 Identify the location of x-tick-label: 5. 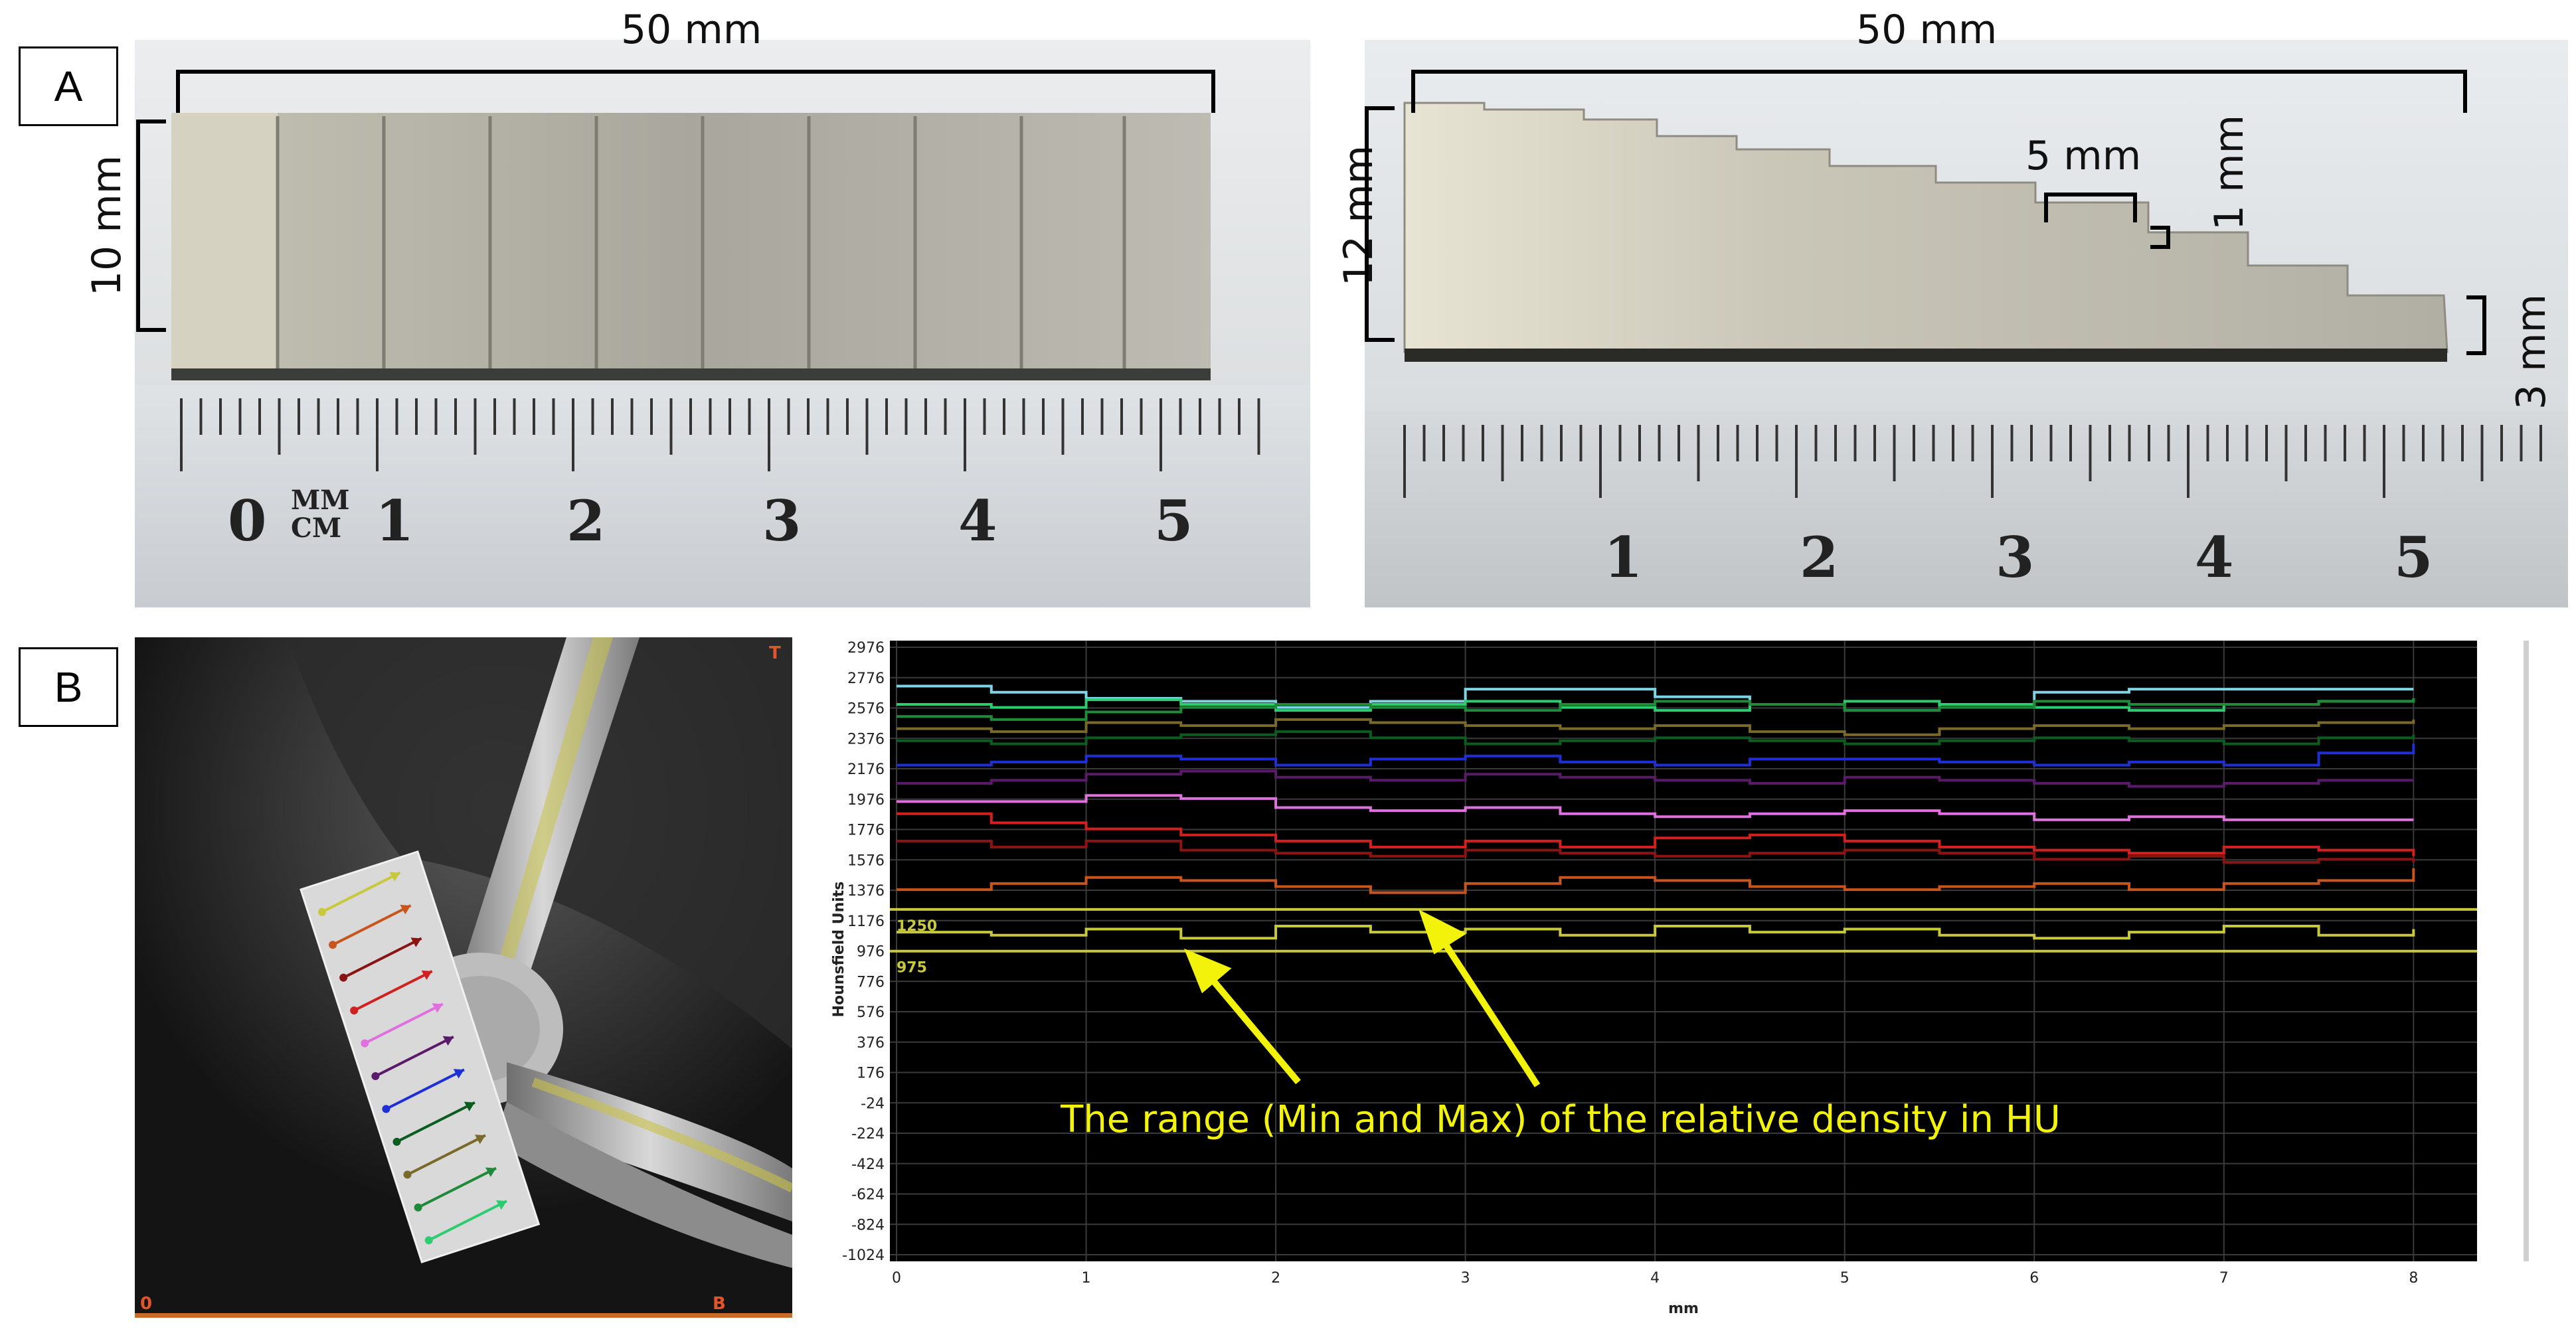
(1844, 1278).